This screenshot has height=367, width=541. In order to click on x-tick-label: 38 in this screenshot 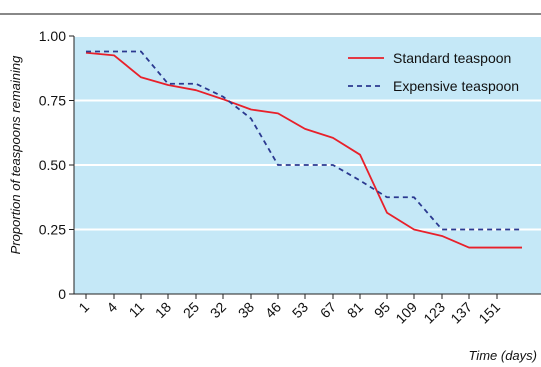, I will do `click(246, 310)`.